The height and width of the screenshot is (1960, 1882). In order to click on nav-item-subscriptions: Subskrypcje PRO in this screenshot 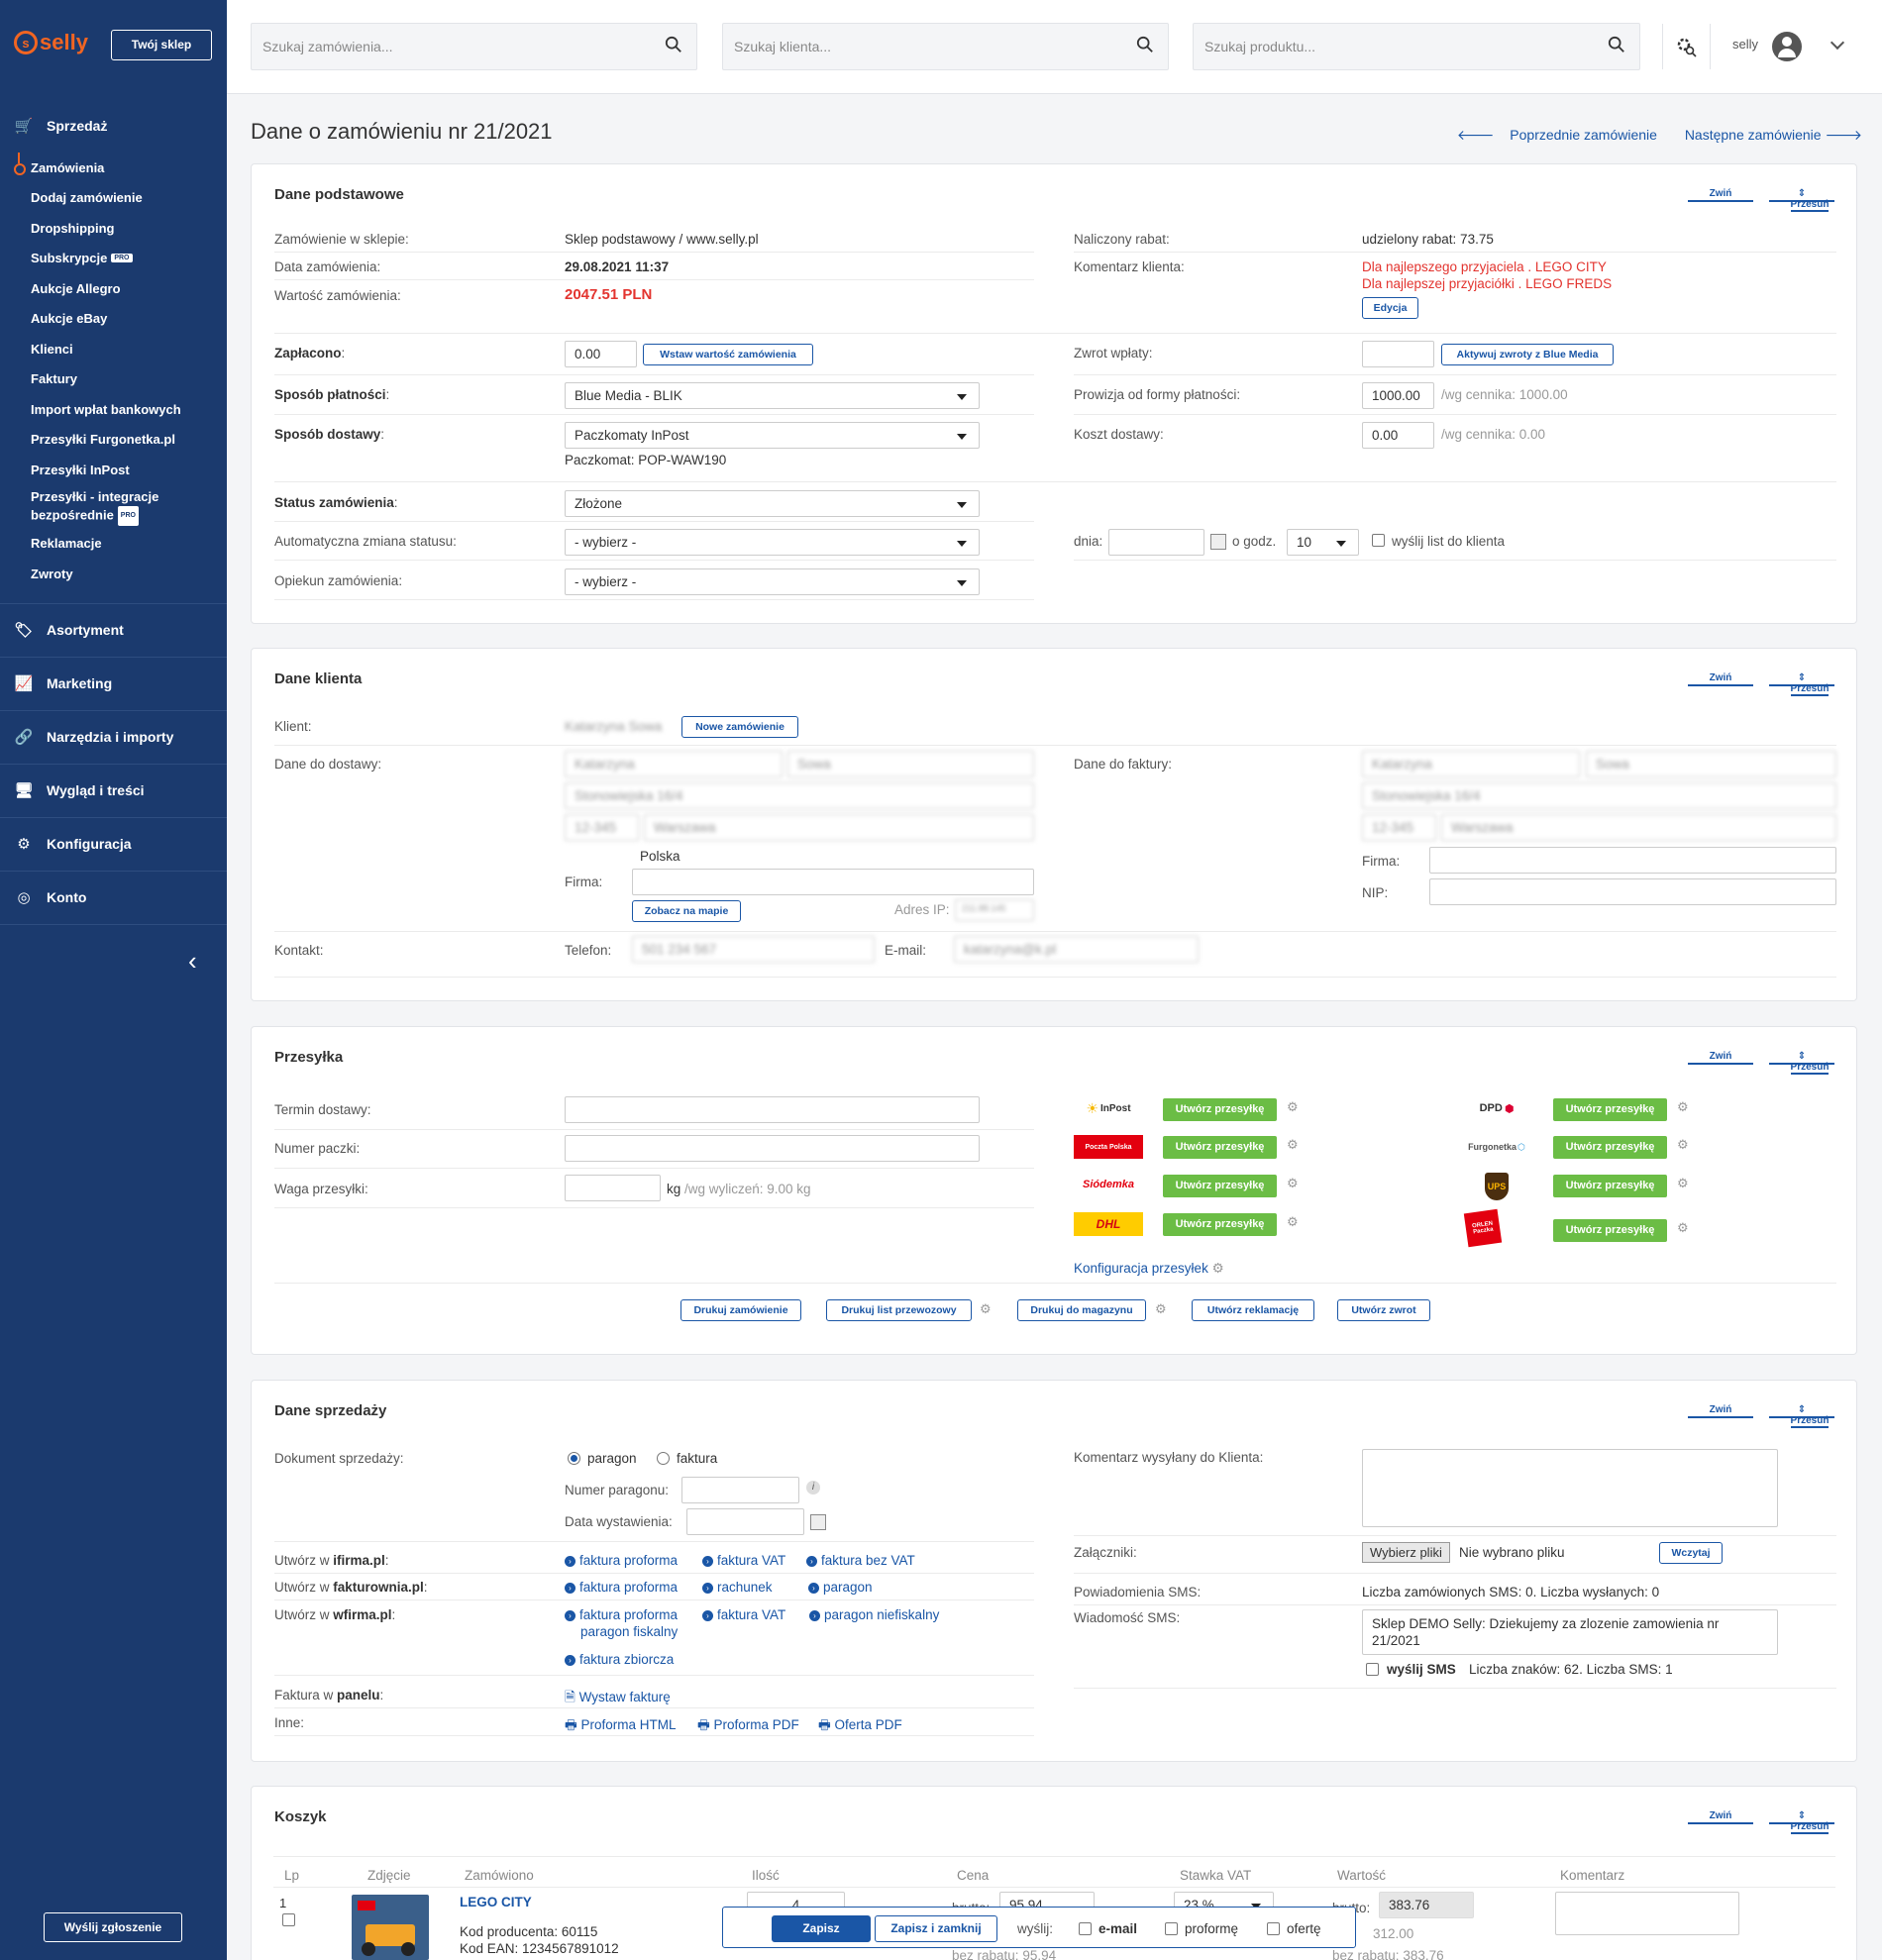, I will do `click(113, 259)`.